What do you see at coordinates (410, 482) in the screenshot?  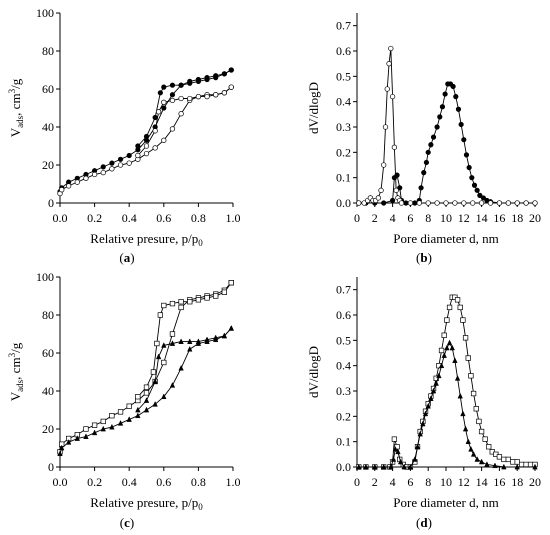 I see `x-tick-label: 6` at bounding box center [410, 482].